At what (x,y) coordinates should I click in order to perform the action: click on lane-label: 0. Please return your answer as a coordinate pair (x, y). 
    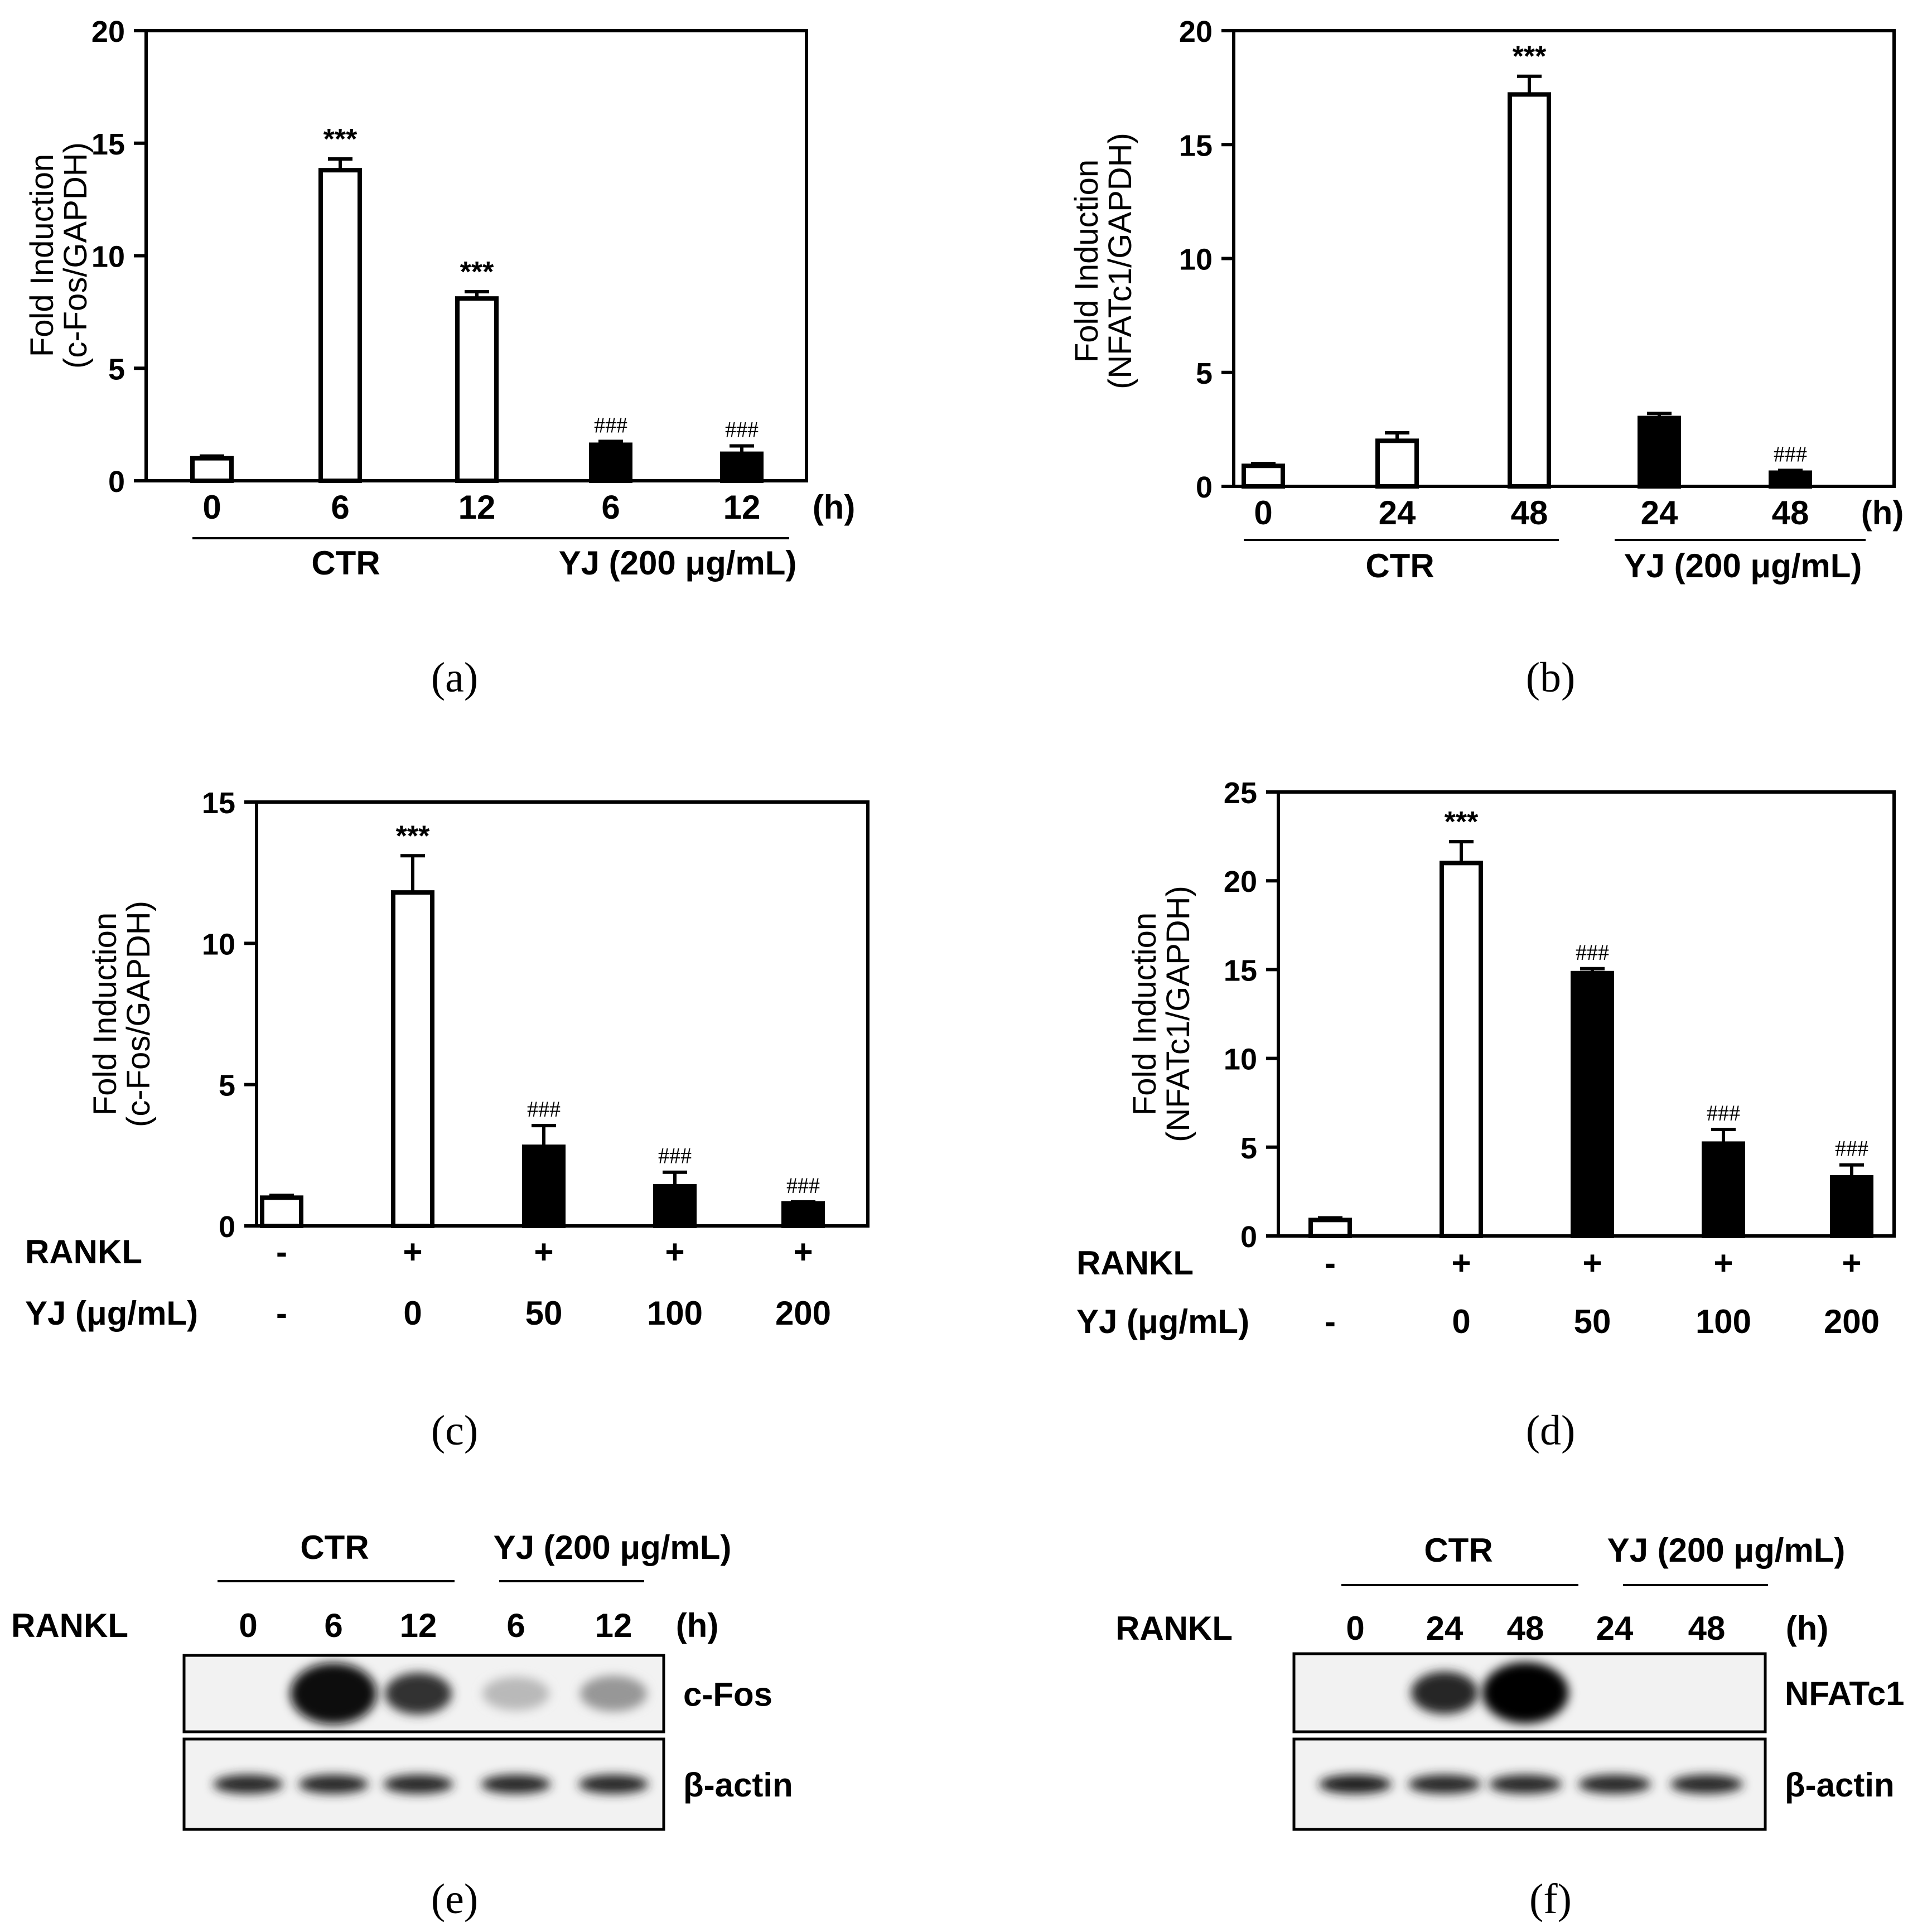
    Looking at the image, I should click on (1355, 1628).